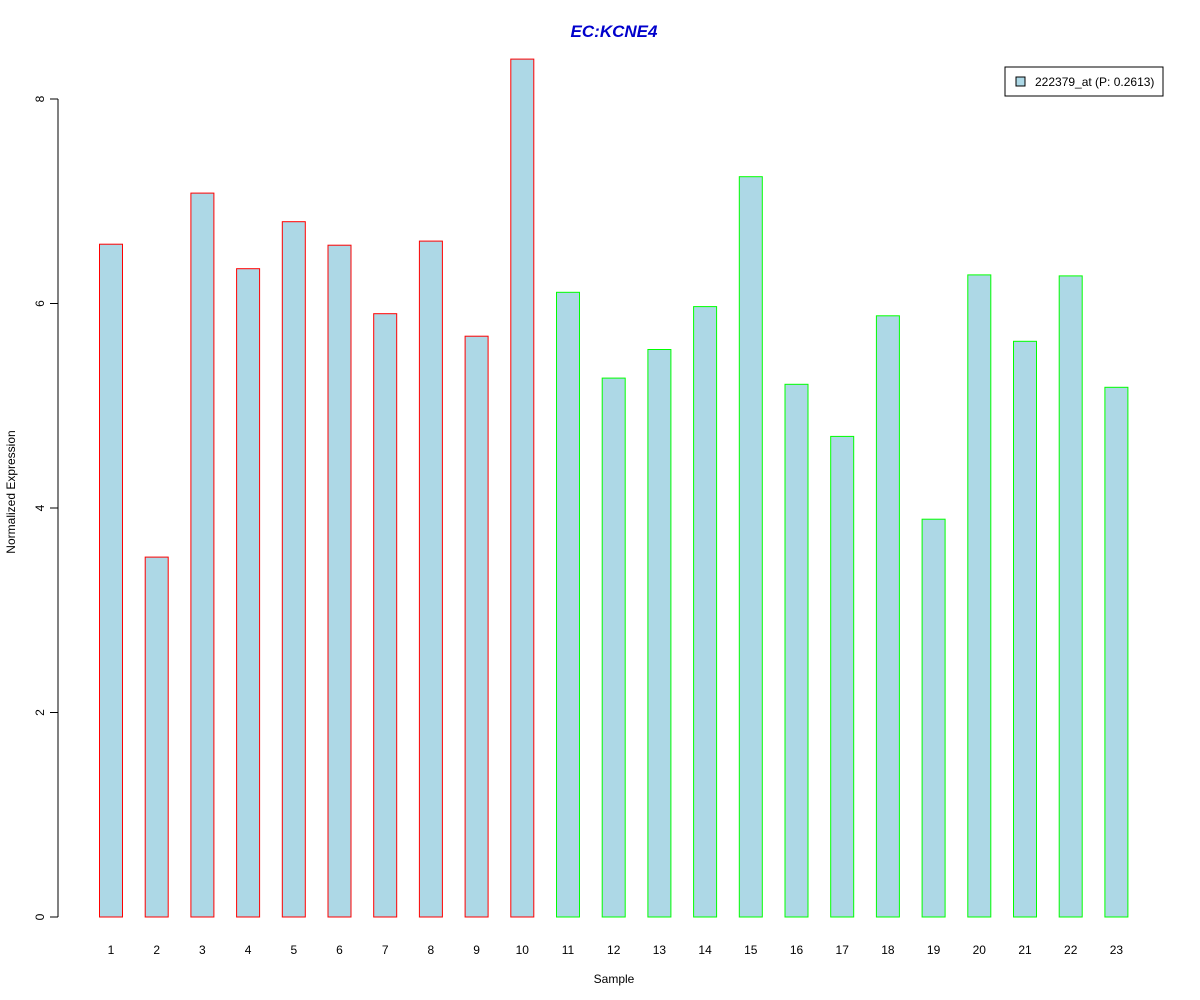 The width and height of the screenshot is (1200, 1000). What do you see at coordinates (40, 303) in the screenshot?
I see `y-tick-label: 6` at bounding box center [40, 303].